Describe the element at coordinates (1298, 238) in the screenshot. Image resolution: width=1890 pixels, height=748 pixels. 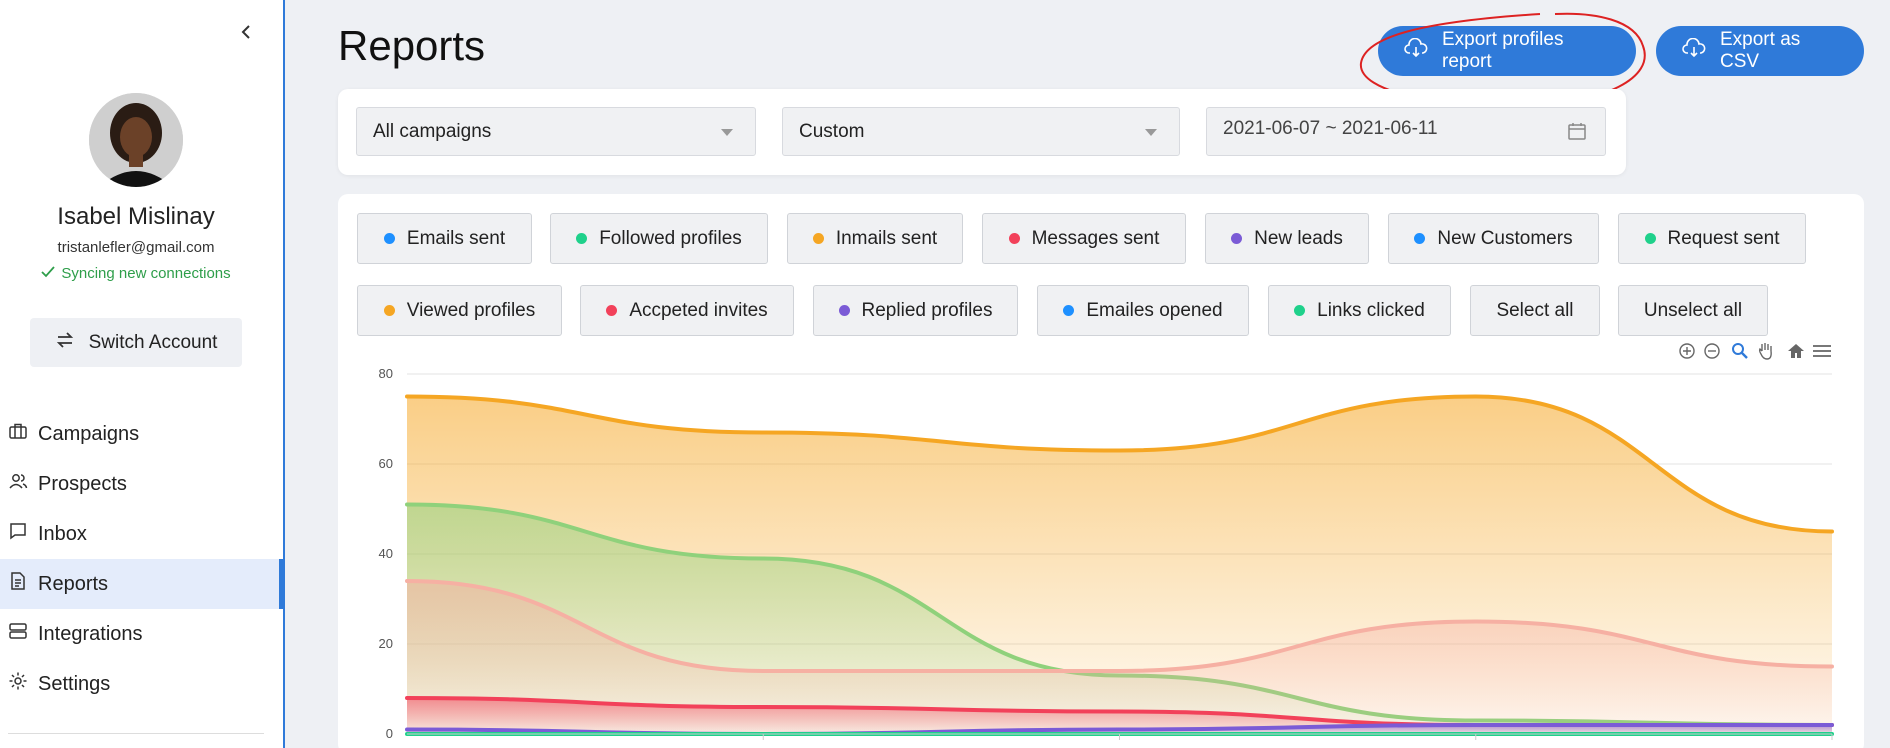
I see `legend-label: New leads` at that location.